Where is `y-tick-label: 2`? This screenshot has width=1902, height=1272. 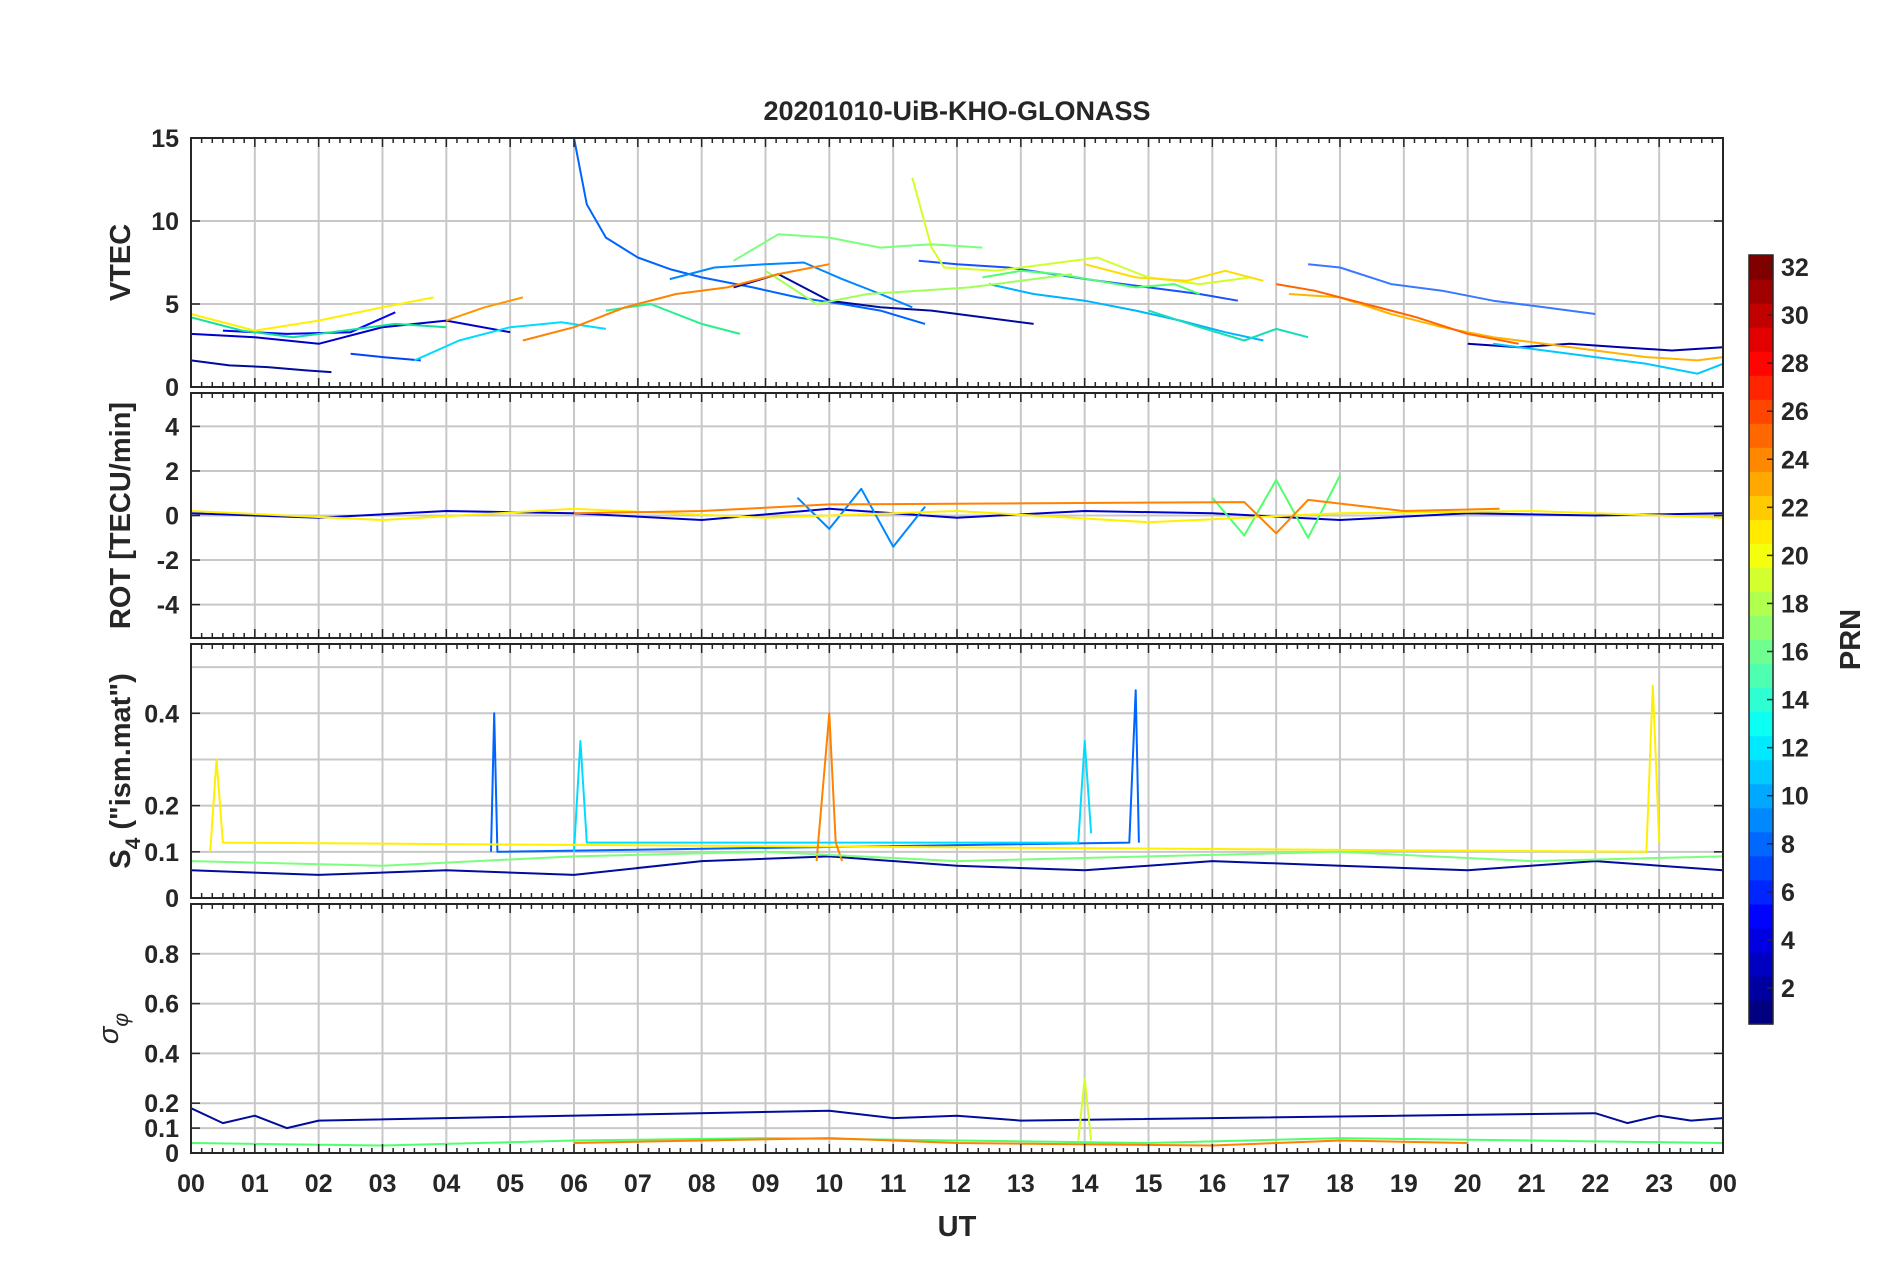
y-tick-label: 2 is located at coordinates (172, 472).